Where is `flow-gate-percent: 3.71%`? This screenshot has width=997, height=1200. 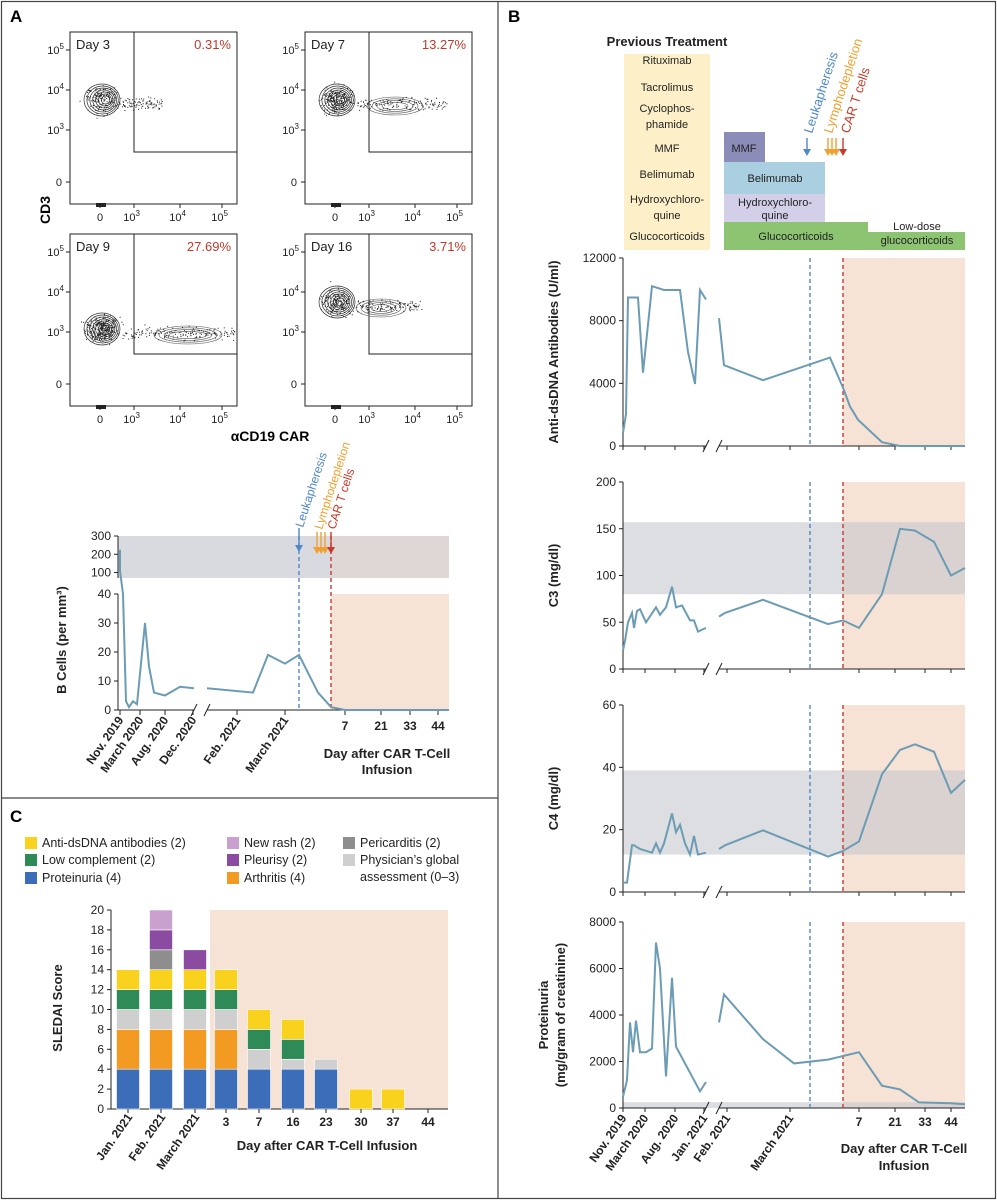
flow-gate-percent: 3.71% is located at coordinates (447, 246).